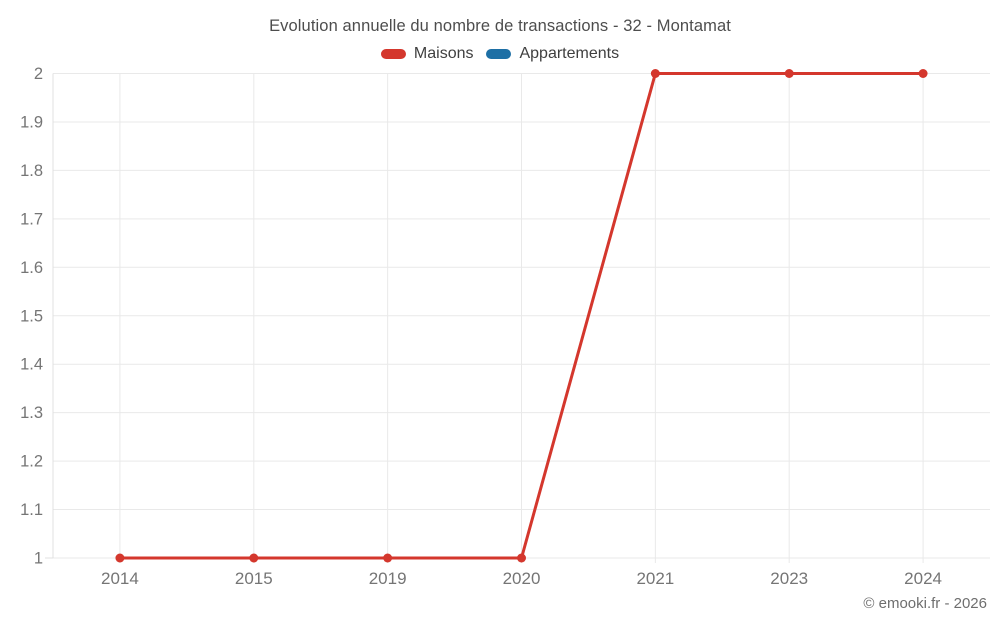  I want to click on legend-swatch-appartements-icon, so click(499, 54).